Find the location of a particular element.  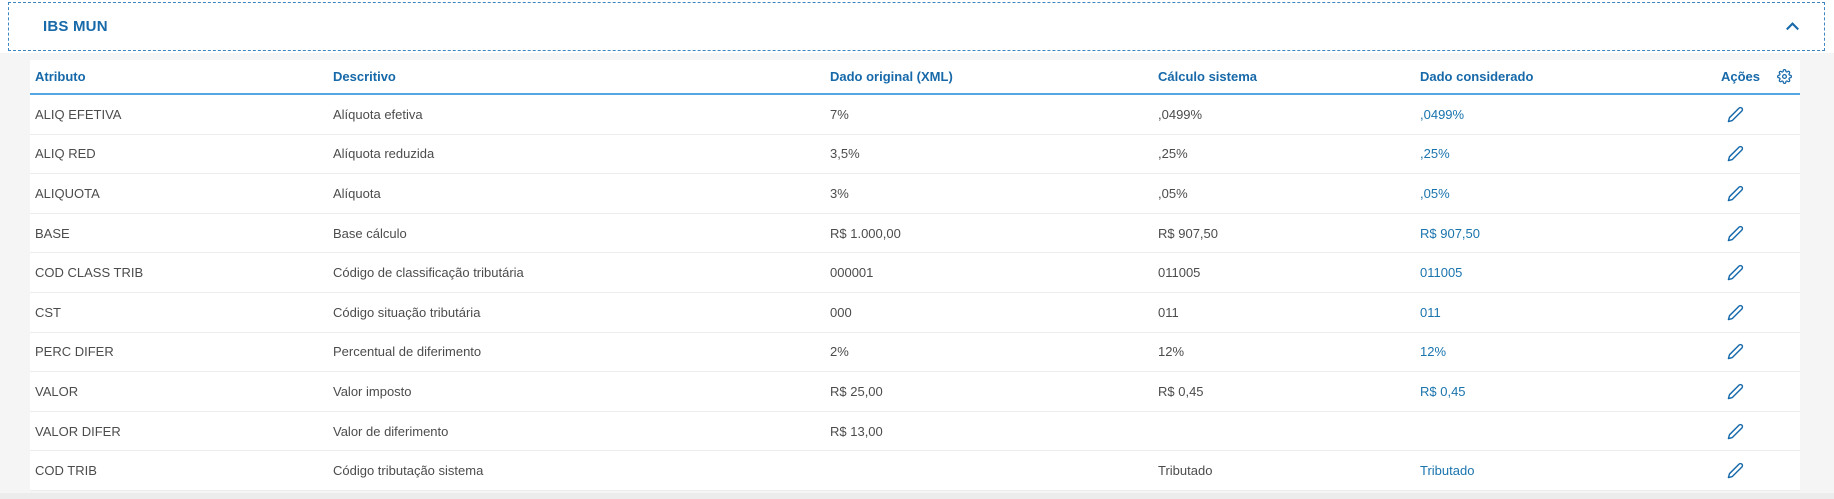

cell-descritivo: Percentual de diferimento is located at coordinates (407, 352).